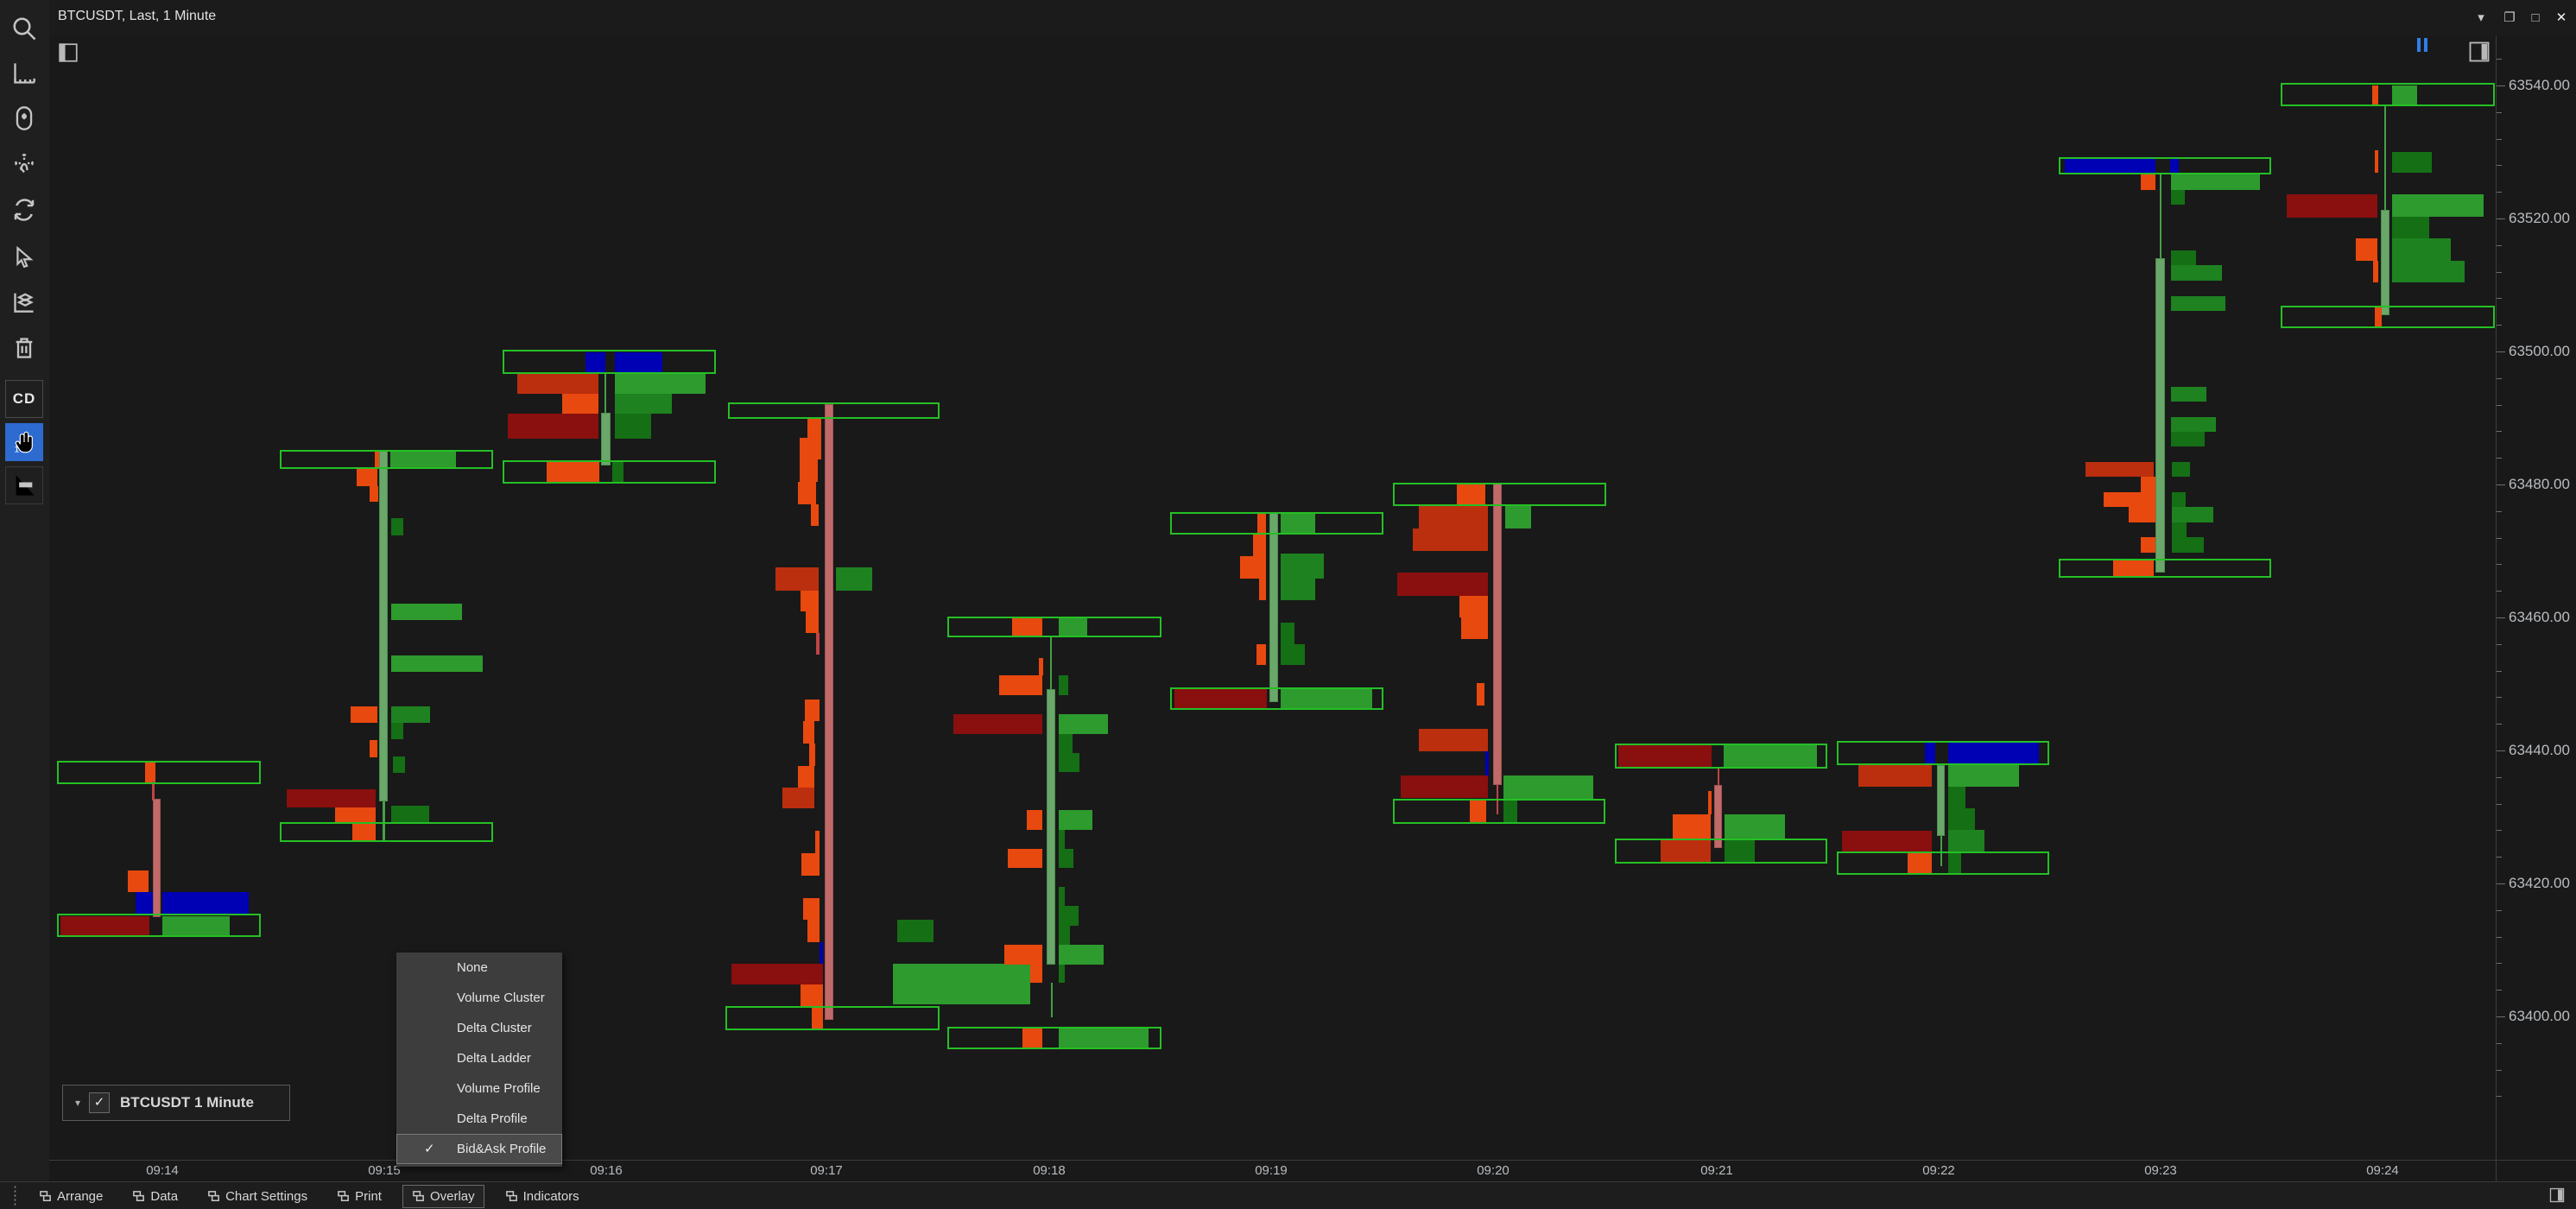  I want to click on window-menu-caret-icon: ▾, so click(2481, 17).